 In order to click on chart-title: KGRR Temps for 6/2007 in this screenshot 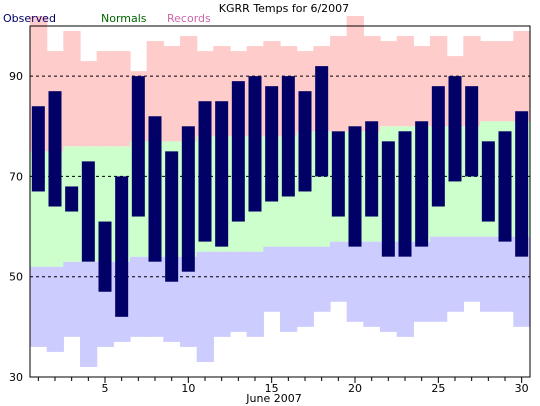, I will do `click(284, 8)`.